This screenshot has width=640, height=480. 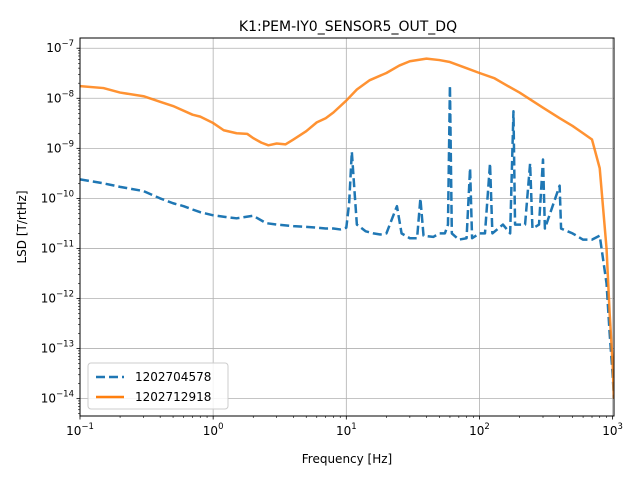 I want to click on x-tick-label: 10⁰, so click(x=213, y=430).